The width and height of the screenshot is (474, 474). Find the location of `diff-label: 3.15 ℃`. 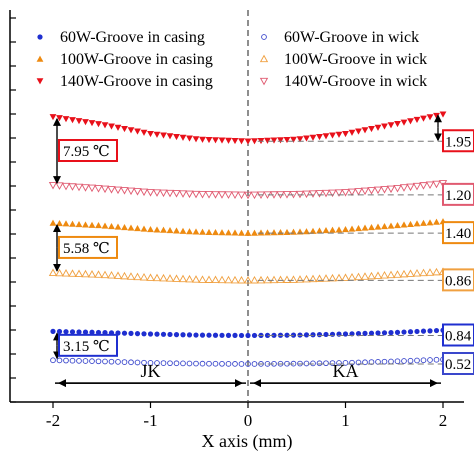

diff-label: 3.15 ℃ is located at coordinates (86, 347).